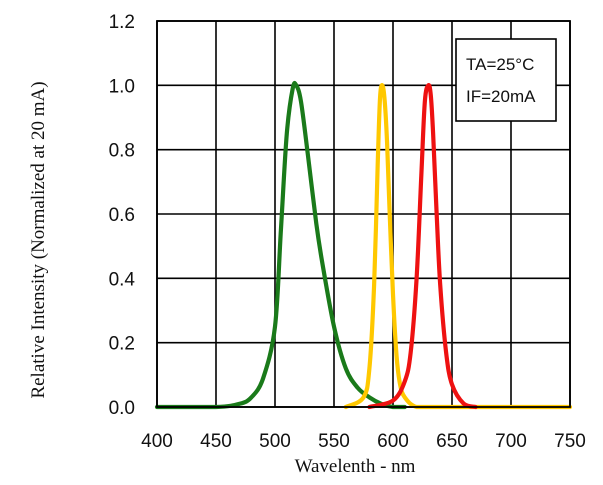  What do you see at coordinates (38, 239) in the screenshot?
I see `y-axis-title: Relative Intensity (Normalized at 20 mA)` at bounding box center [38, 239].